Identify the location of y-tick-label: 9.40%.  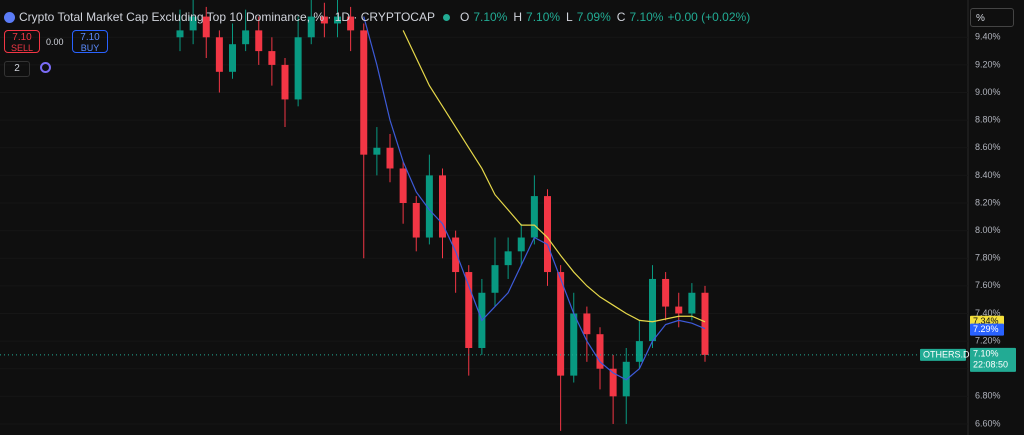
(988, 37).